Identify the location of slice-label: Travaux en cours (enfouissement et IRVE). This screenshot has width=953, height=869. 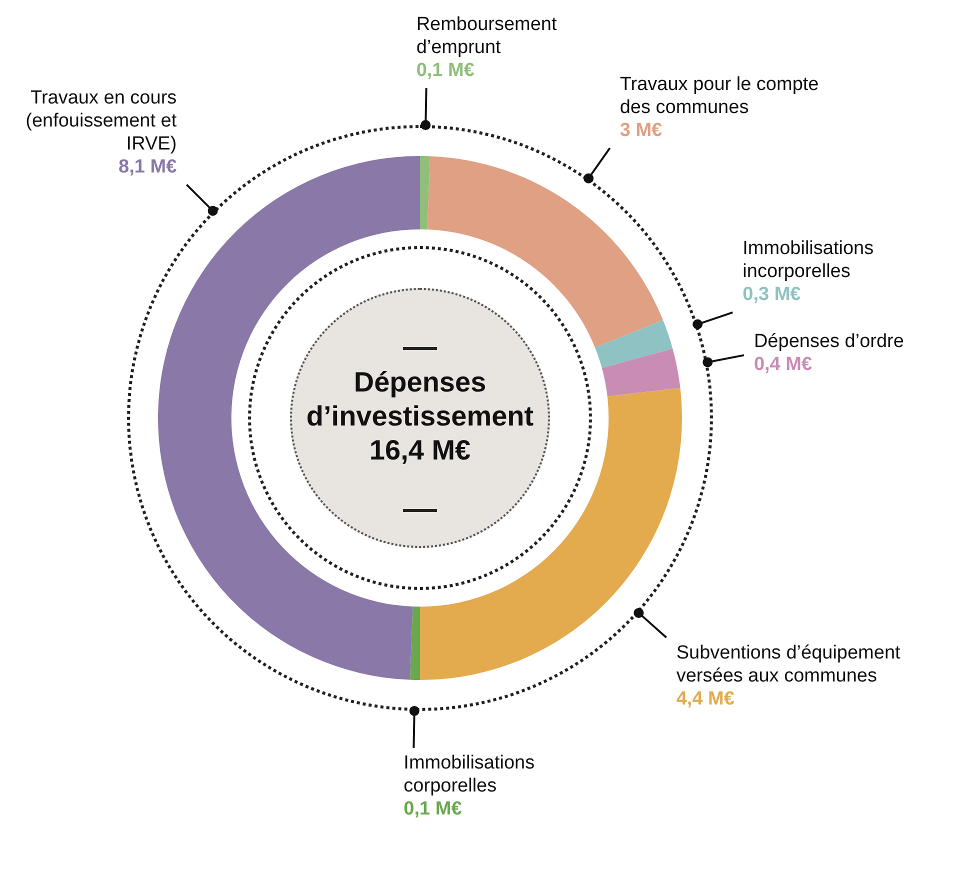
(102, 120).